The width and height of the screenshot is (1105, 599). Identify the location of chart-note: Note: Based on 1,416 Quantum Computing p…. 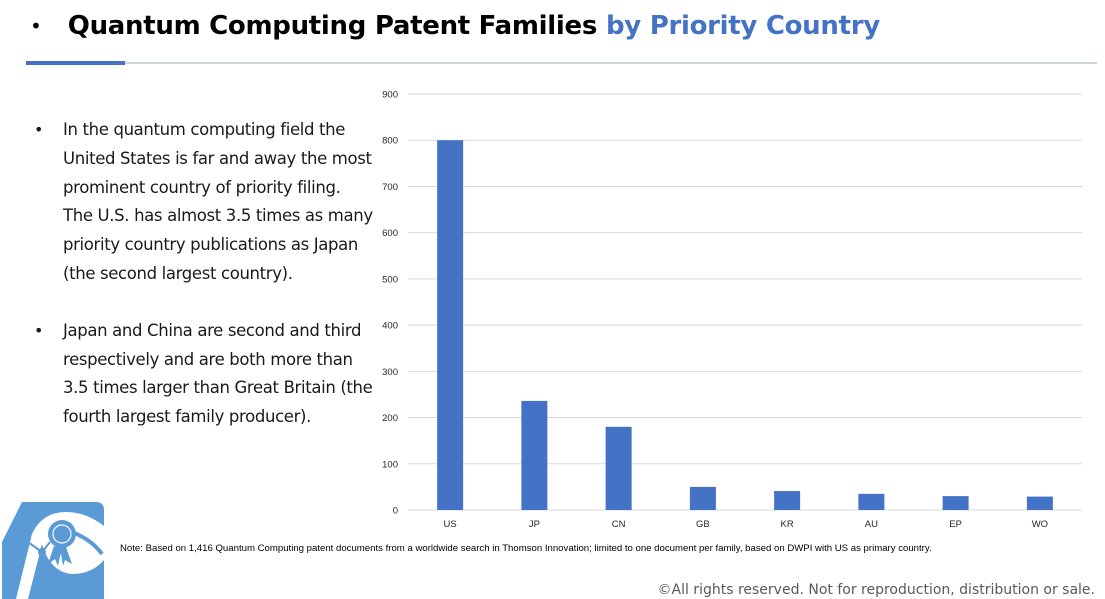
(526, 548).